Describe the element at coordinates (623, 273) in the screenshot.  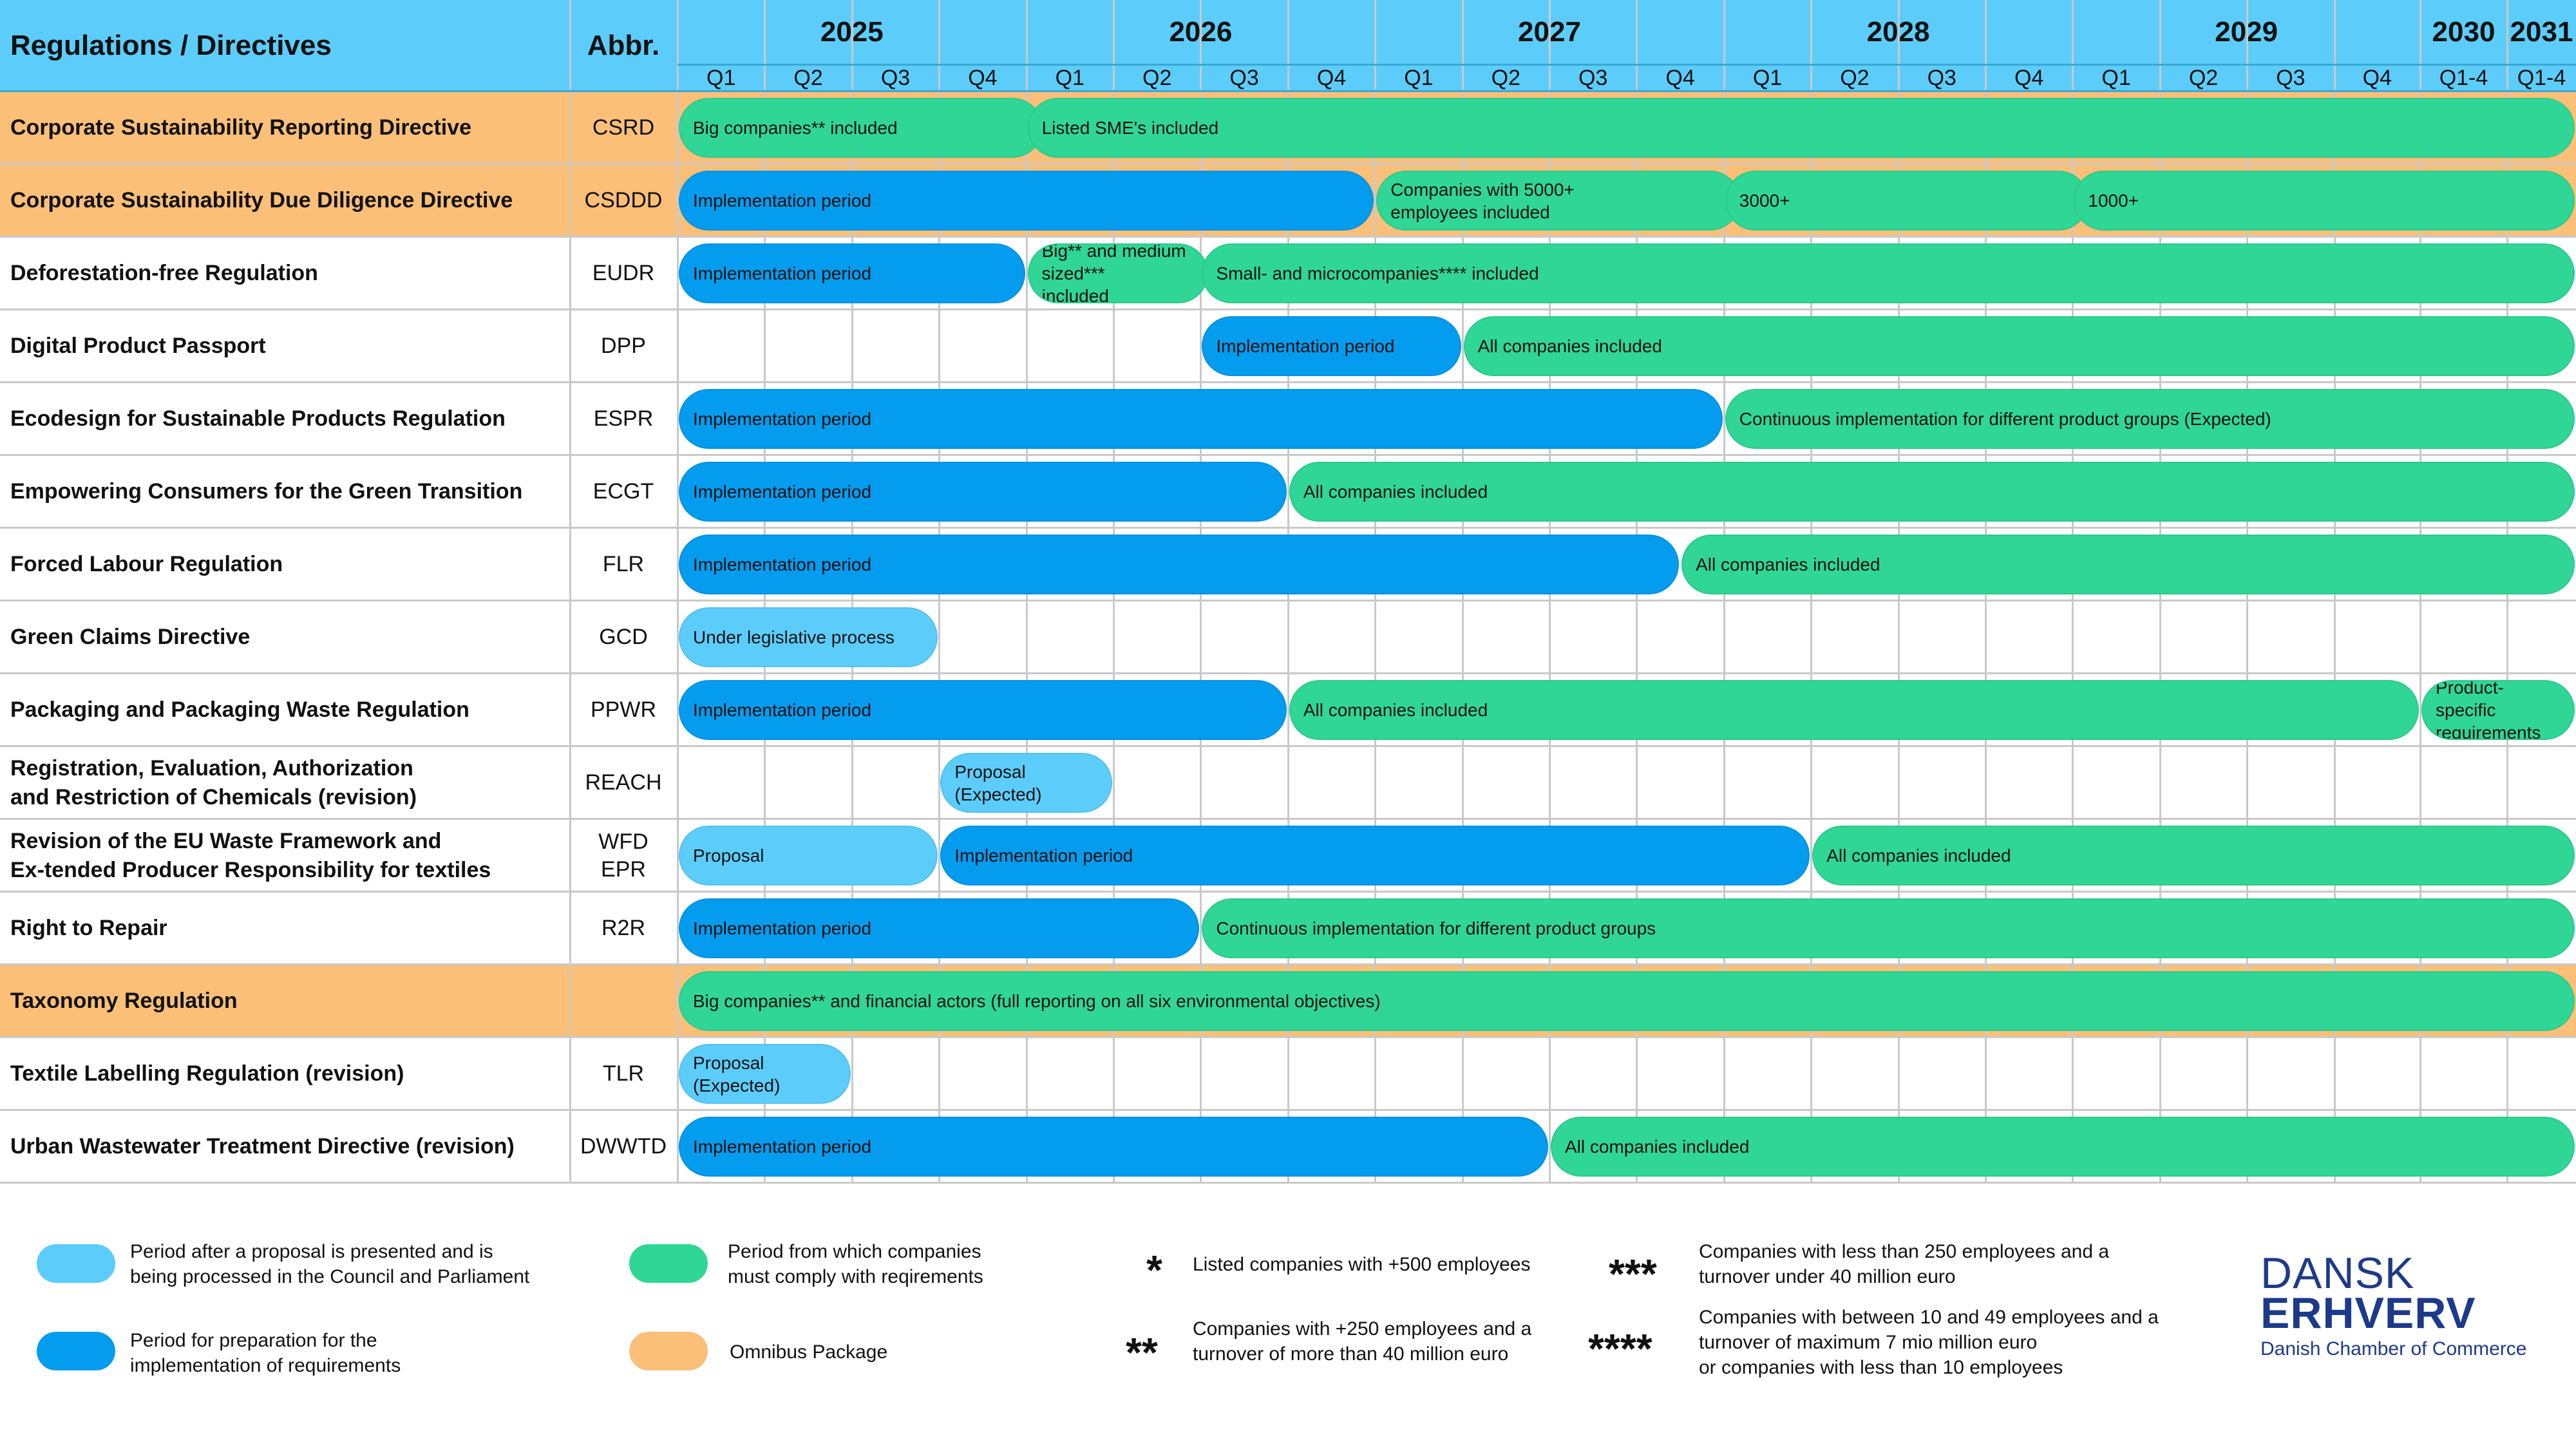
I see `regulation-abbr: EUDR` at that location.